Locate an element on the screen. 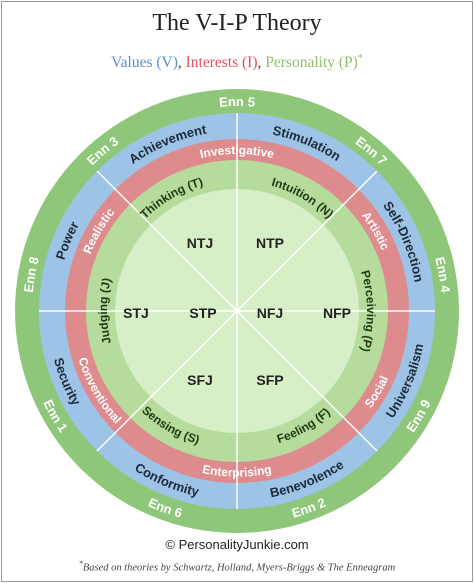  type-label-stj: STJ is located at coordinates (136, 313).